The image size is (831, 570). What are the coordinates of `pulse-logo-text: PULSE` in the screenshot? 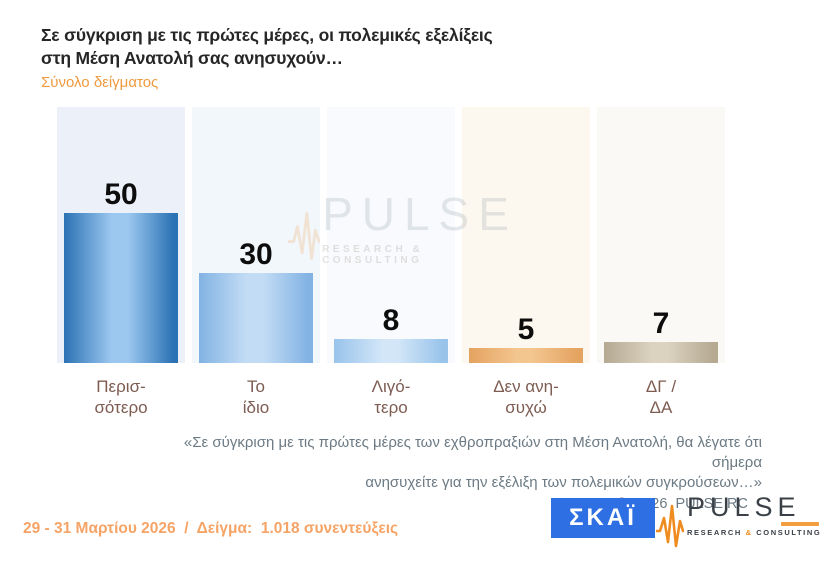 It's located at (744, 507).